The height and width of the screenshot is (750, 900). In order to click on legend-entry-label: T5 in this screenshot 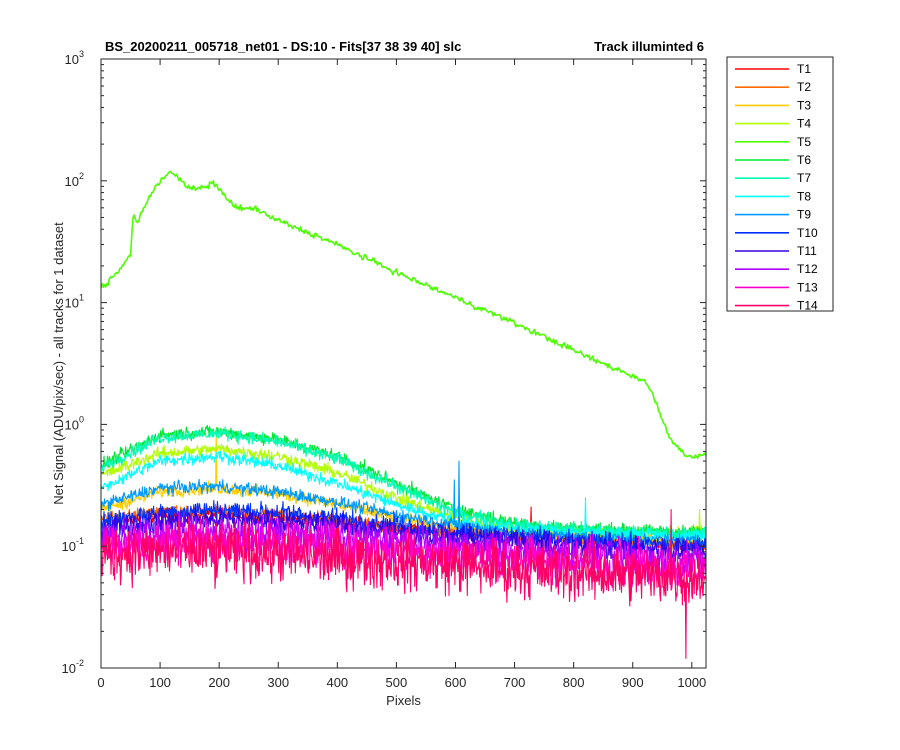, I will do `click(804, 142)`.